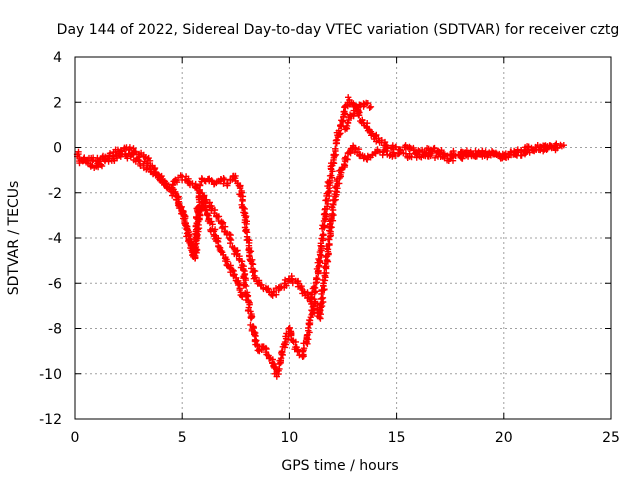 The width and height of the screenshot is (640, 480). Describe the element at coordinates (14, 238) in the screenshot. I see `y-axis-label: SDTVAR / TECUs` at that location.